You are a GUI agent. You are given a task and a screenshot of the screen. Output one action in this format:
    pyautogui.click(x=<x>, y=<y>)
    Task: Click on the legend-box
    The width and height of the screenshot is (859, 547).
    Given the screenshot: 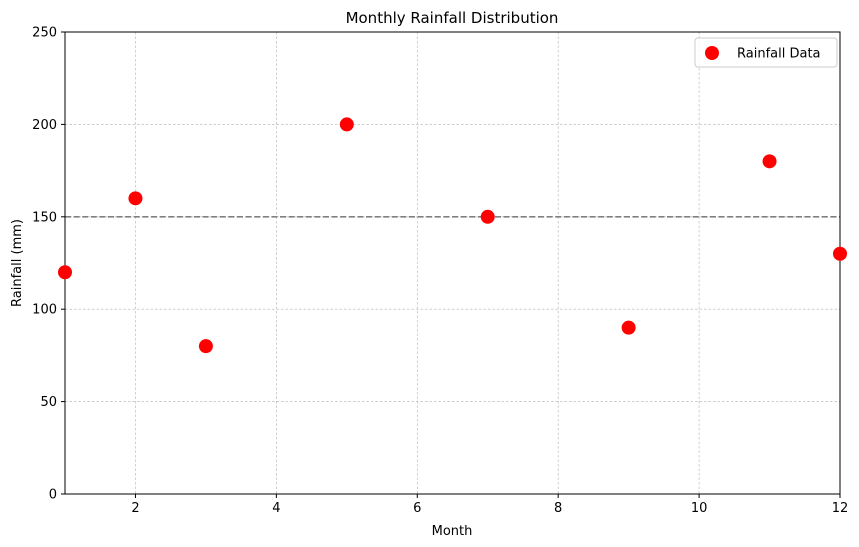 What is the action you would take?
    pyautogui.click(x=766, y=52)
    